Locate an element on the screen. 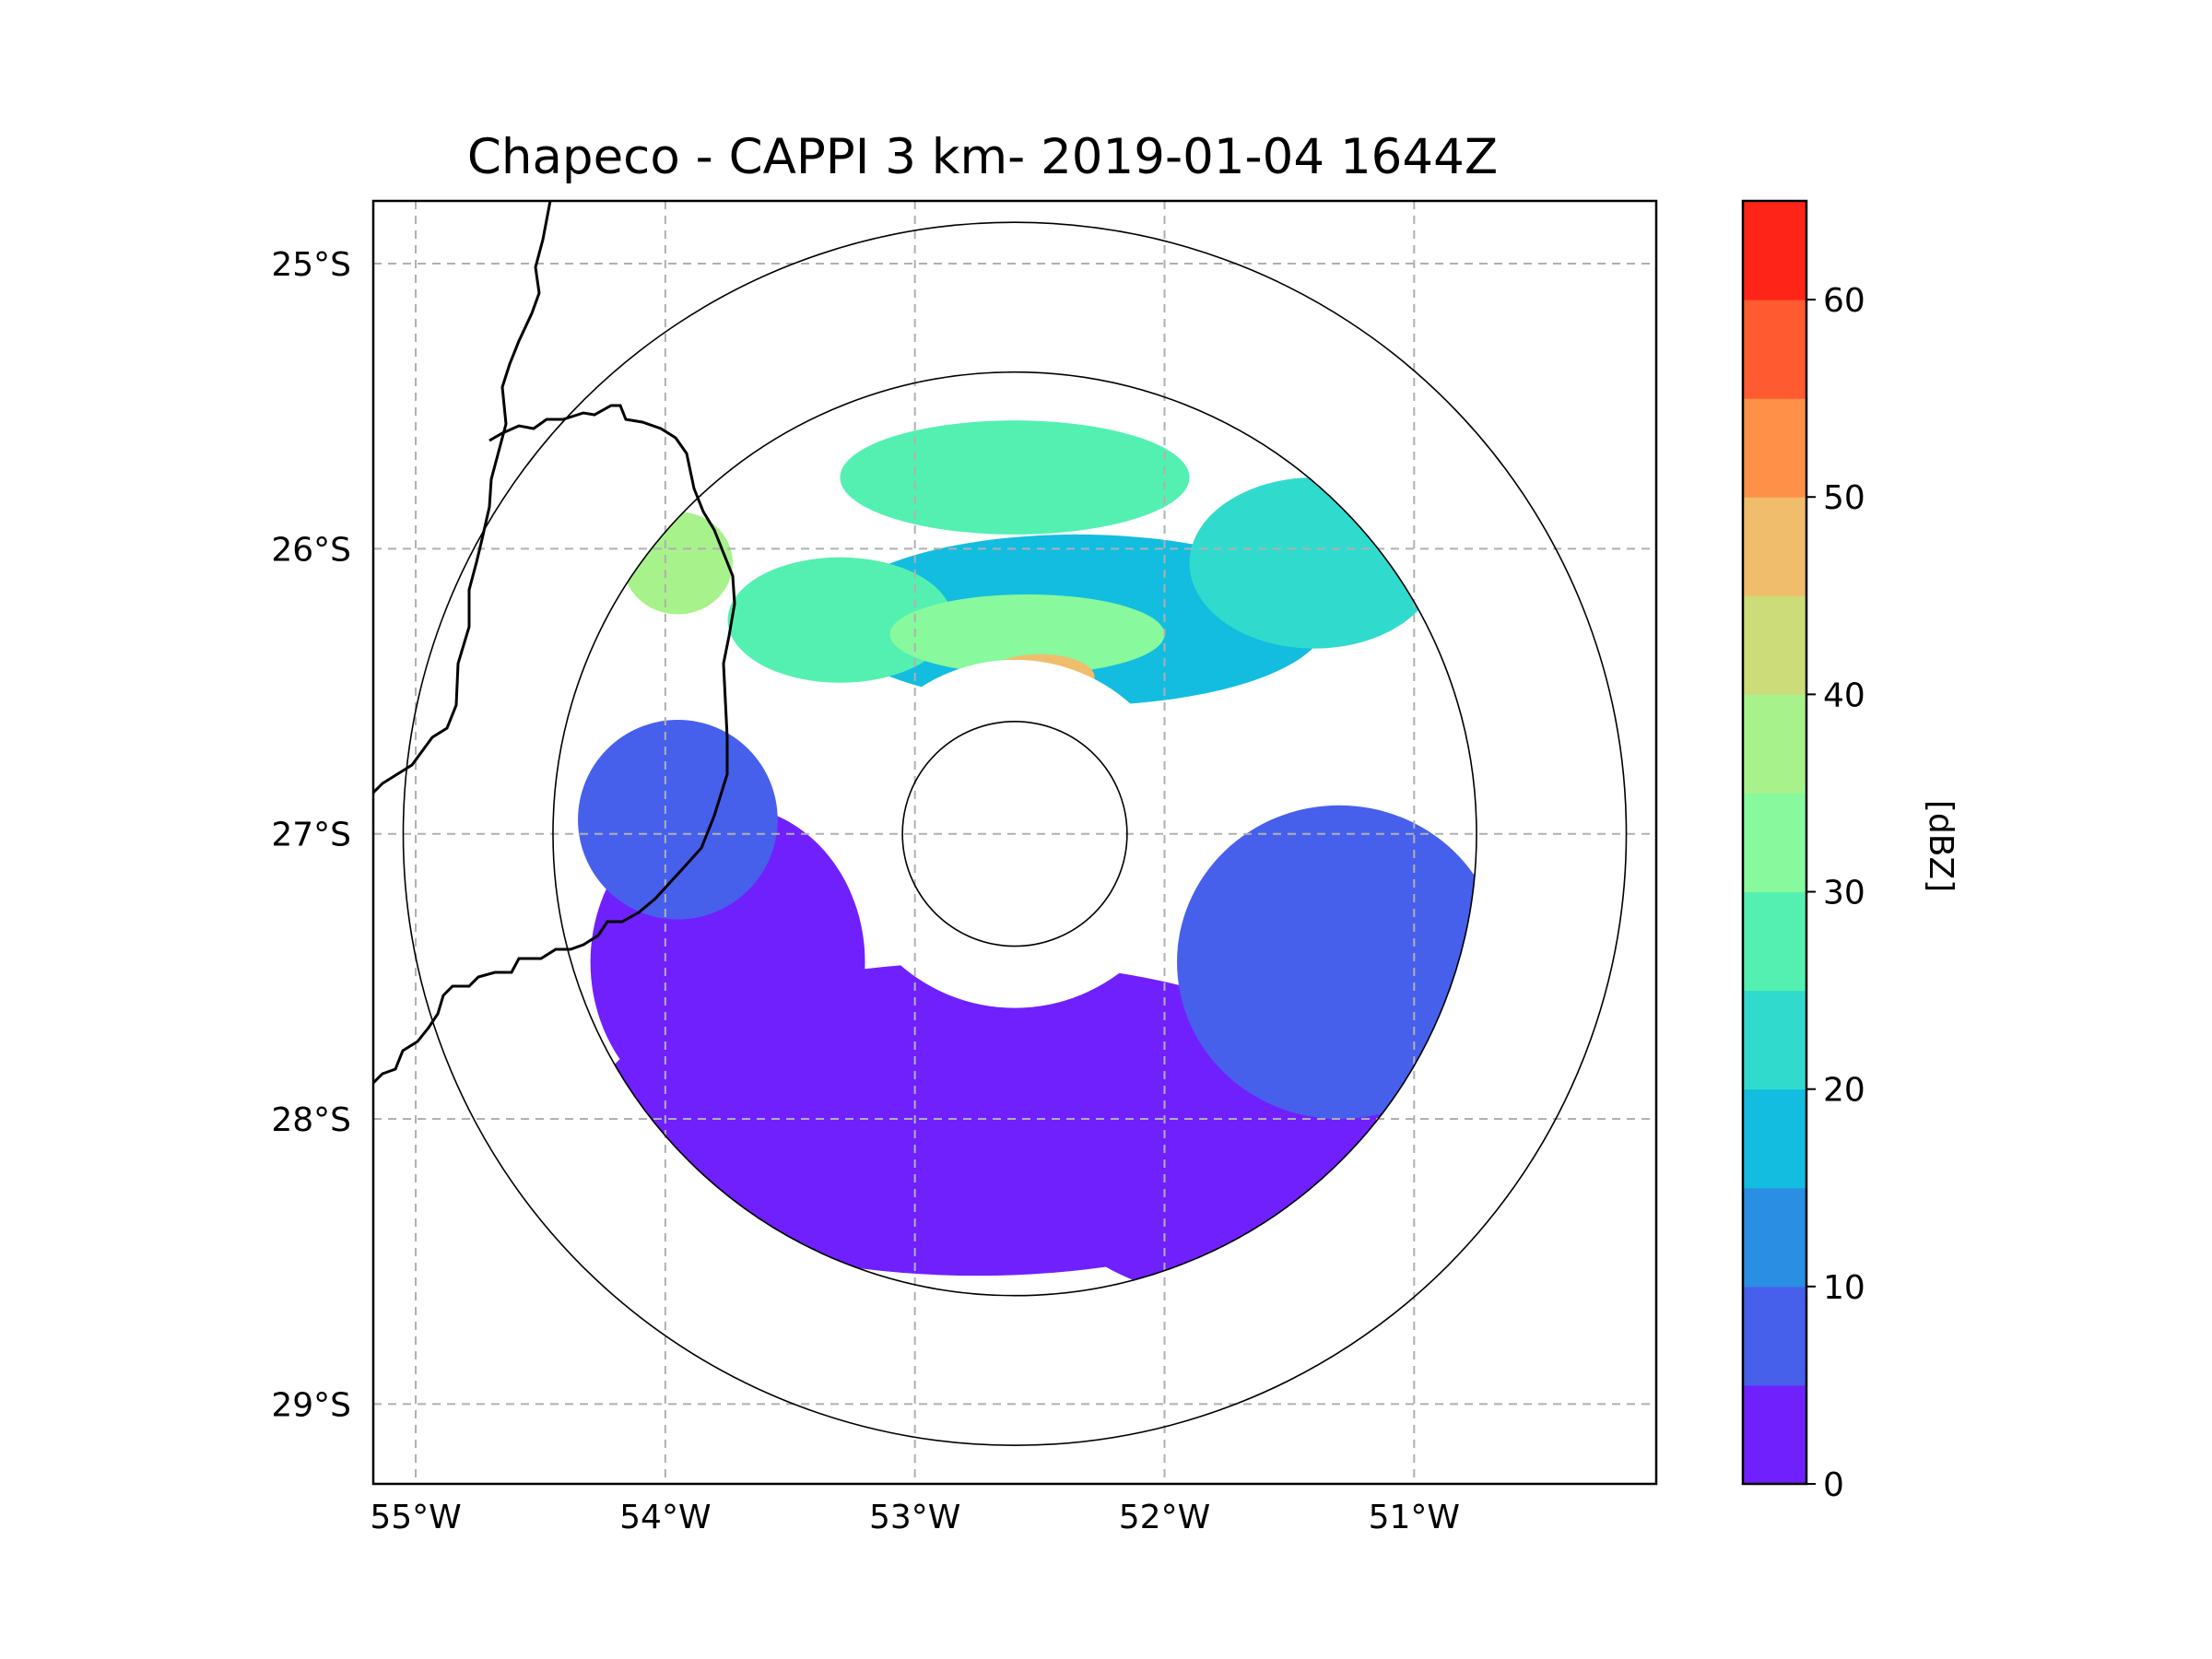 This screenshot has width=2212, height=1659. colorbar-tick-label: 40 is located at coordinates (1844, 695).